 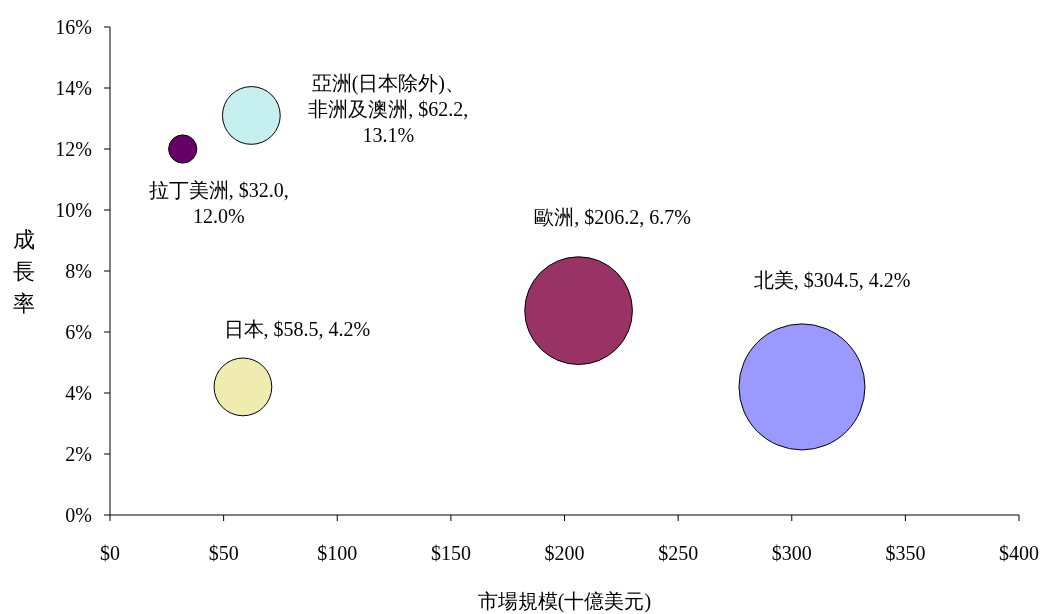 I want to click on y-tick-label: 4%, so click(x=78, y=393).